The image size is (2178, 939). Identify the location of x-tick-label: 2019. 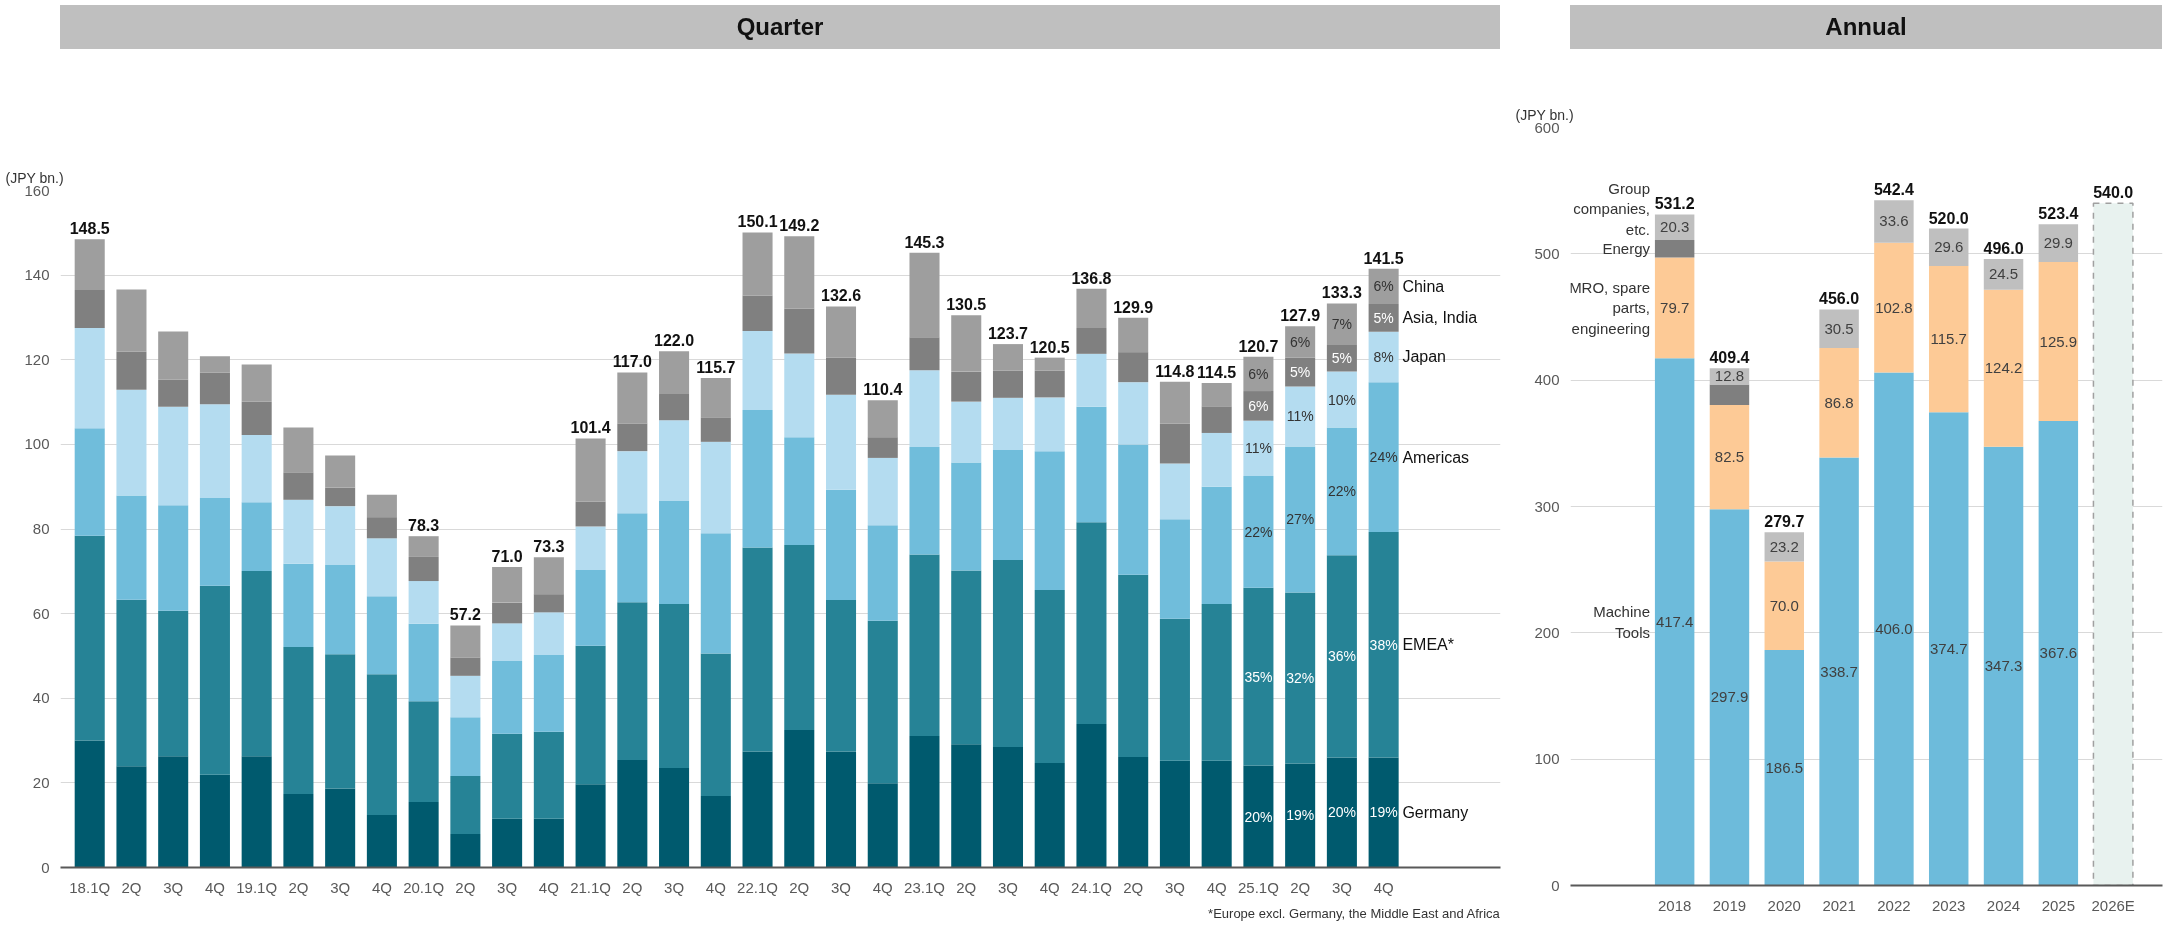
(1729, 905).